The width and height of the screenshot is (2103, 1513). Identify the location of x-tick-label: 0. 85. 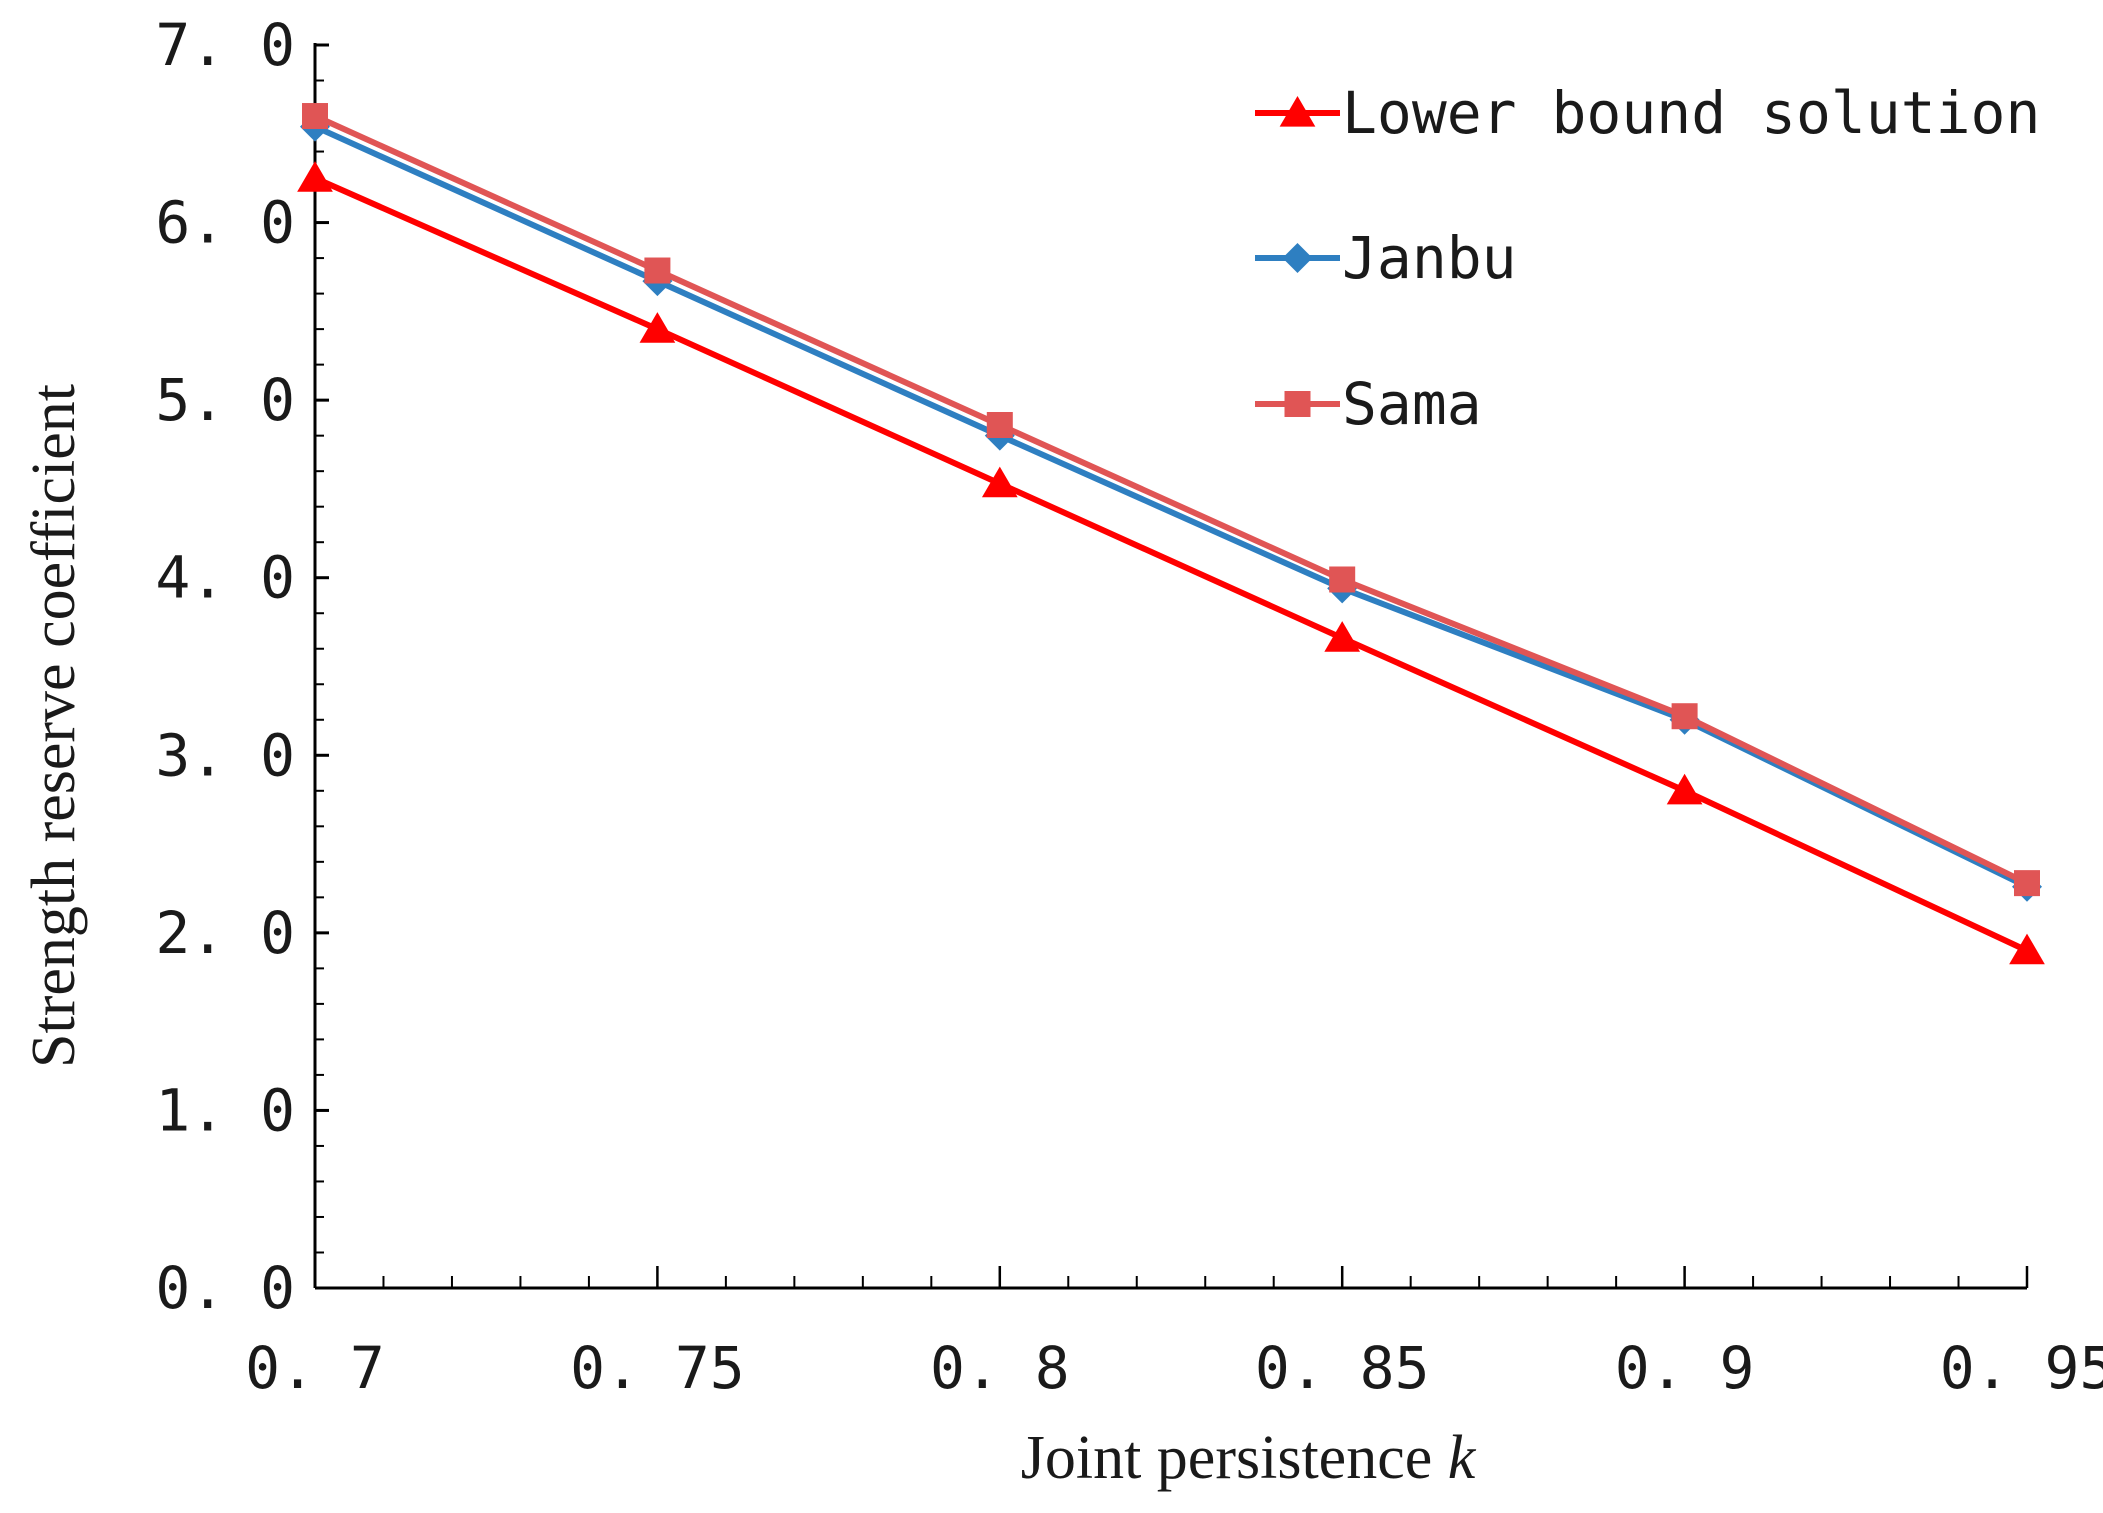
(1342, 1368).